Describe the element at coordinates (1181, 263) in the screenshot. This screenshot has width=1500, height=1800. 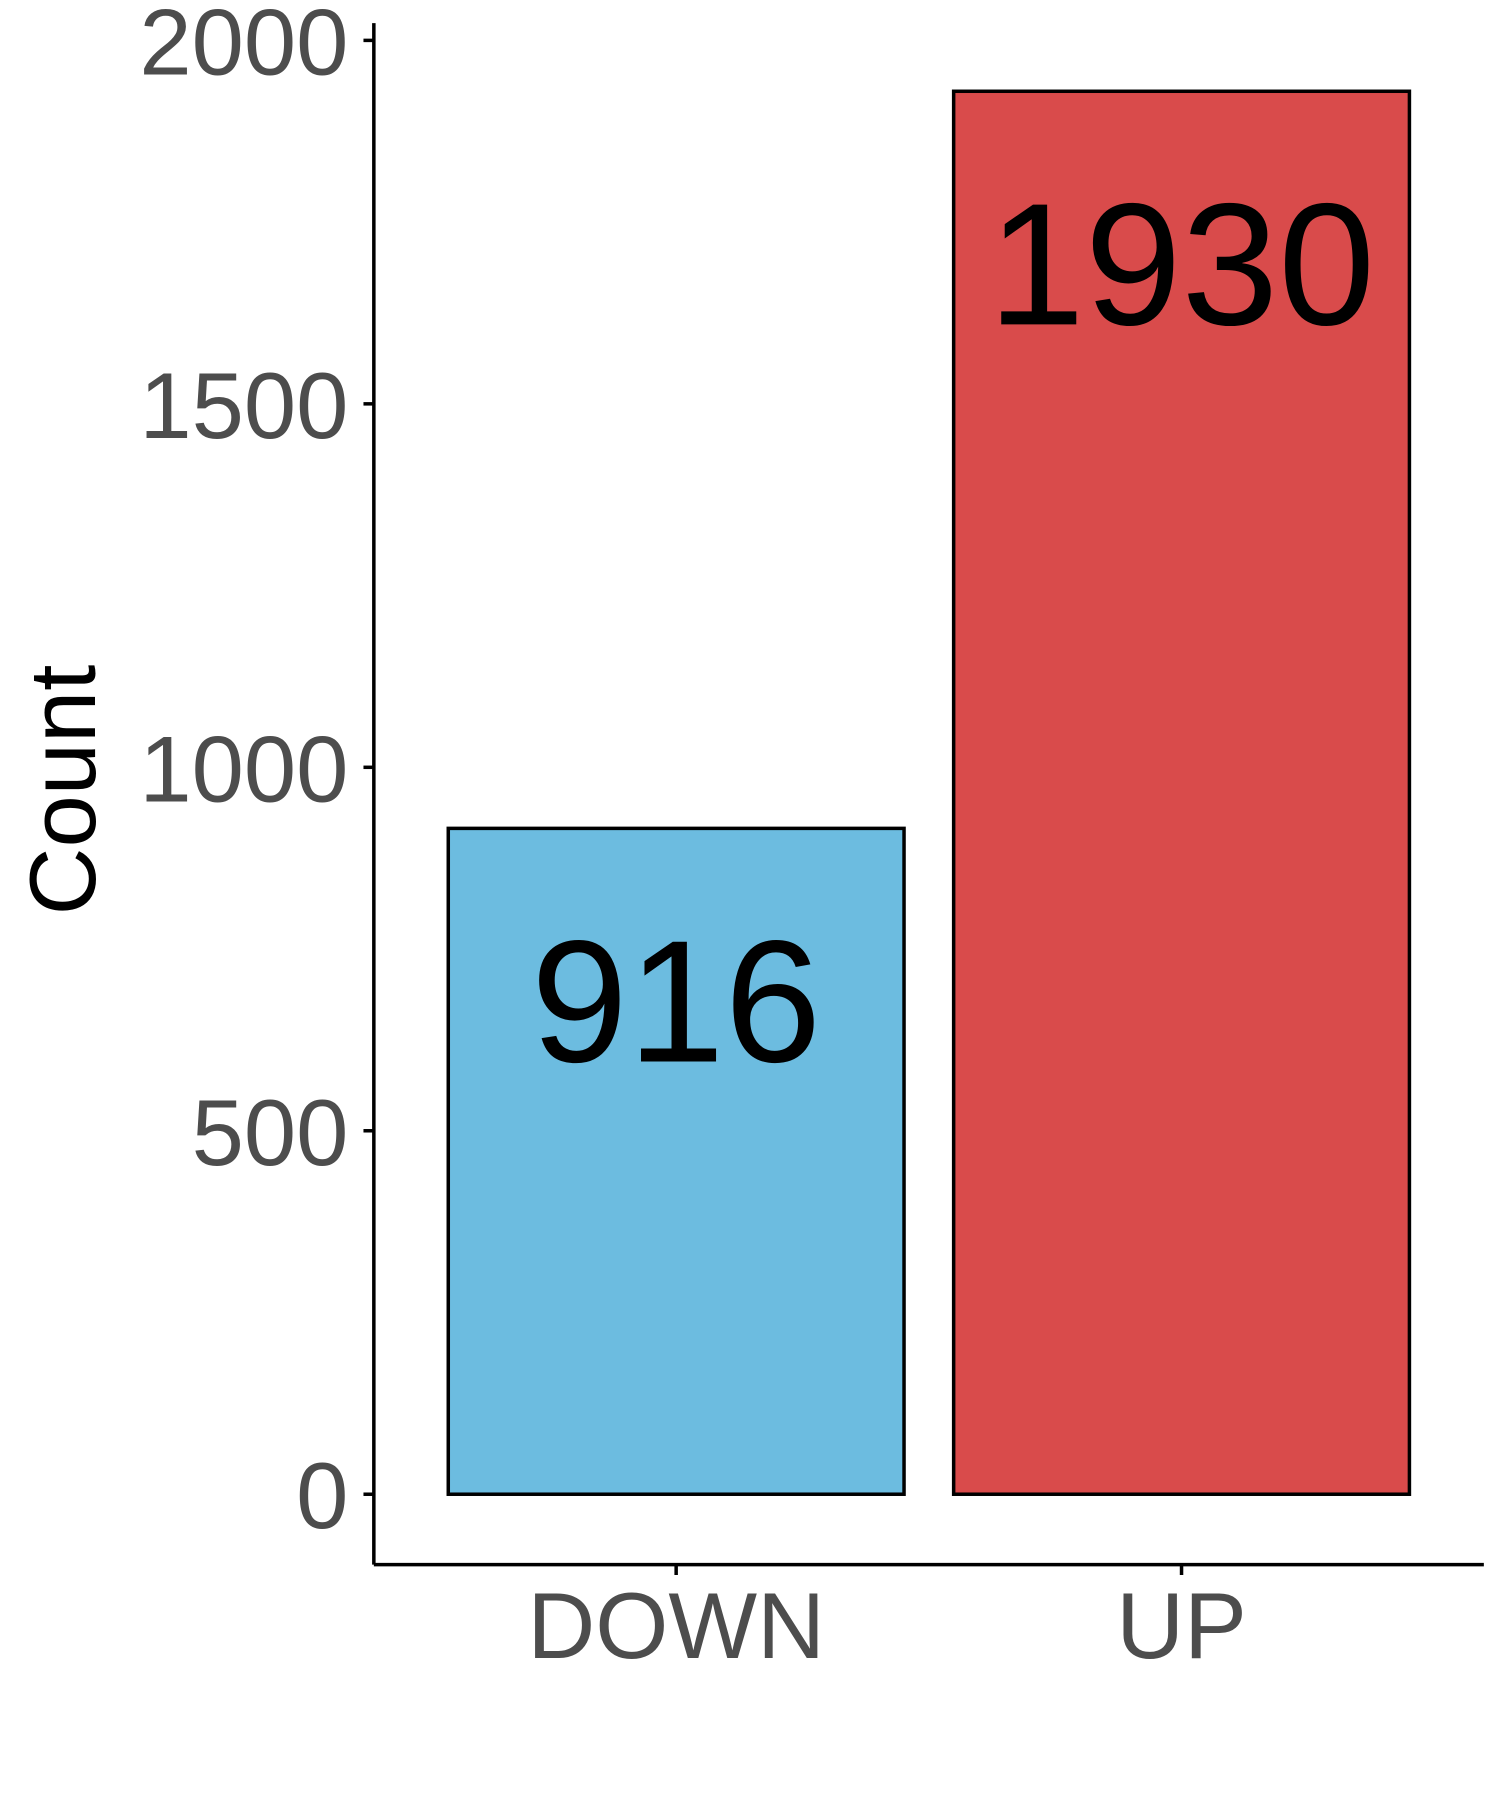
I see `bar-label-up: 1930` at that location.